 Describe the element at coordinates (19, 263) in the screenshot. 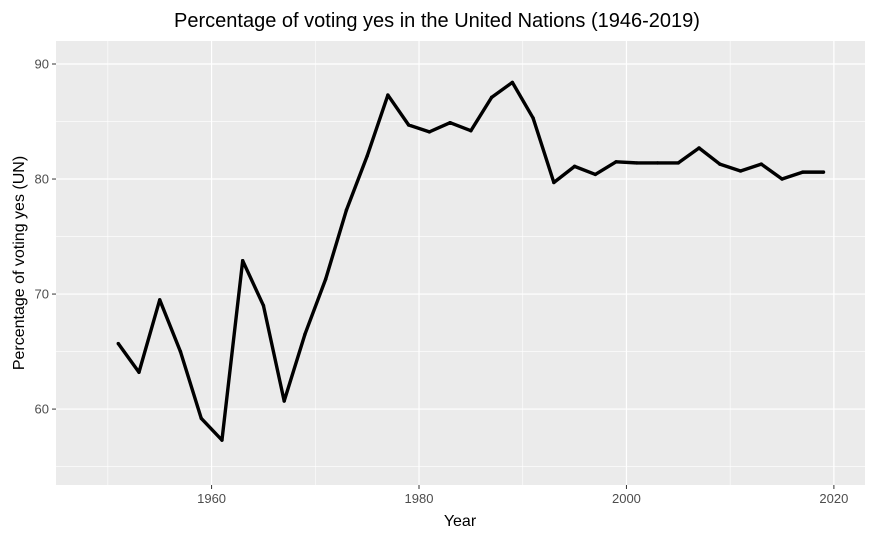

I see `y-axis-label: Percentage of voting yes (UN)` at that location.